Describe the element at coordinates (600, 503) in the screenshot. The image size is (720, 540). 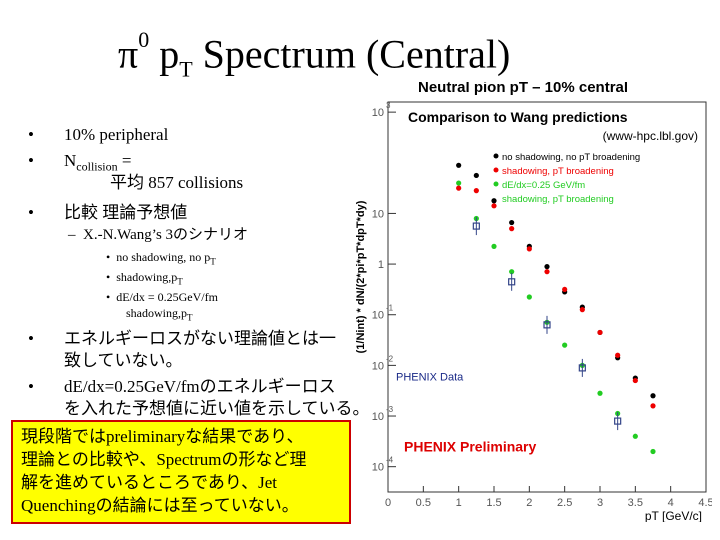
I see `x-tick-label: 3` at that location.